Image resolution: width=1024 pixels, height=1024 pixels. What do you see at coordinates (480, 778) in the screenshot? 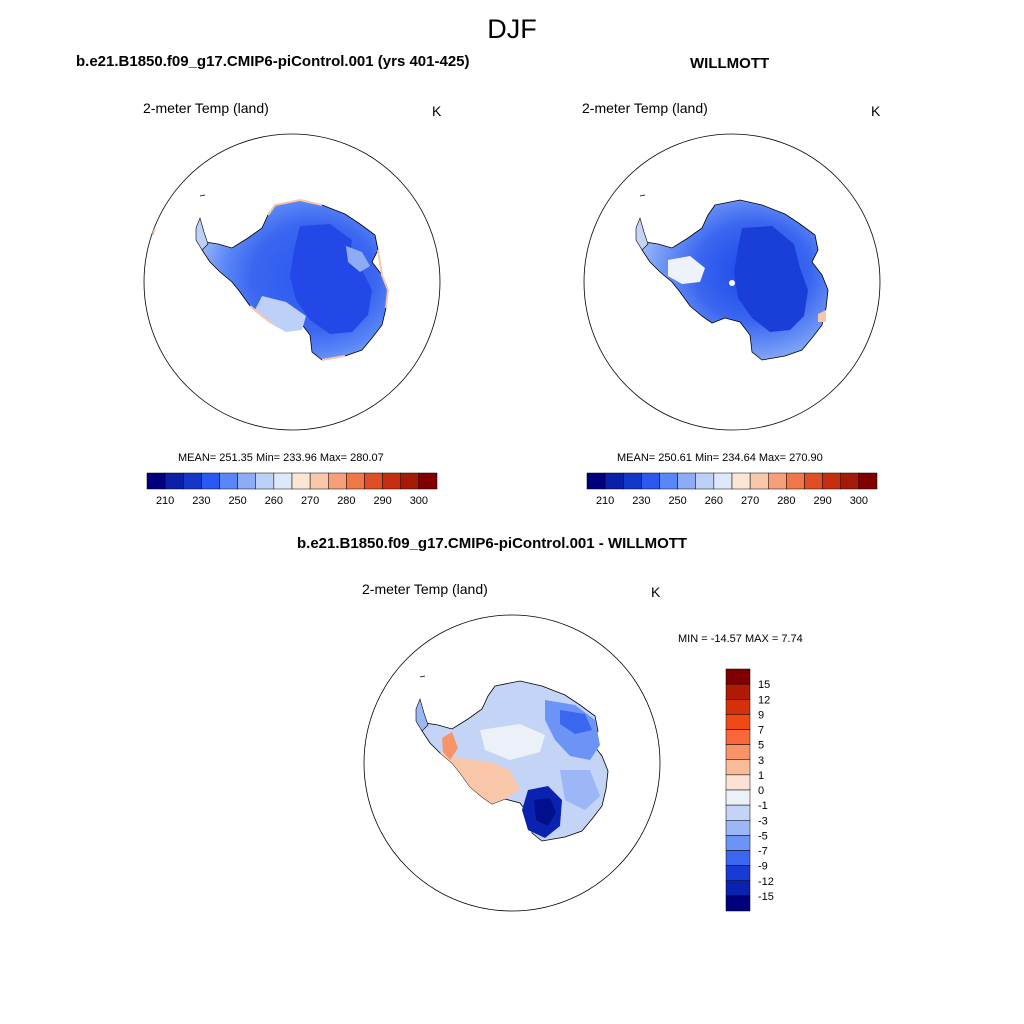
I see `panel3-warm-west` at bounding box center [480, 778].